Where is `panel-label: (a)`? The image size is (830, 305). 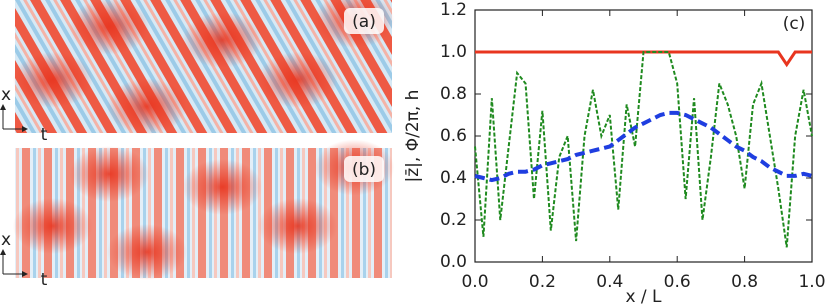
panel-label: (a) is located at coordinates (364, 22).